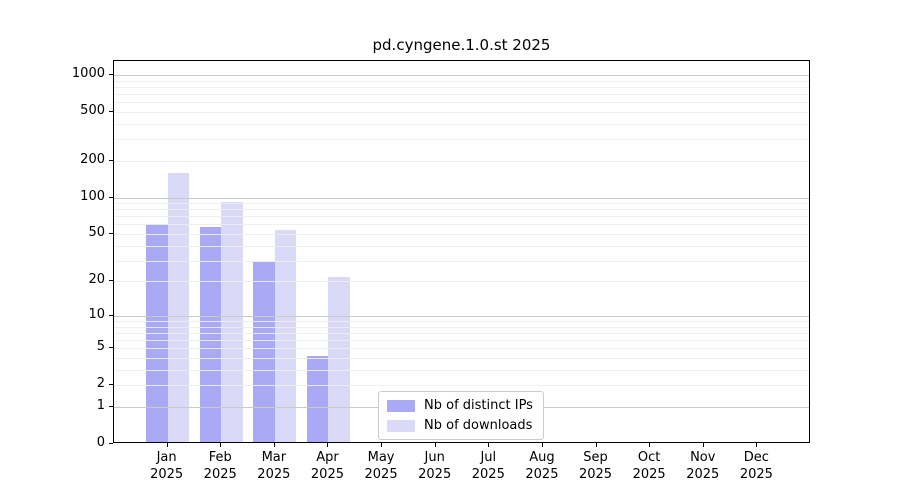  Describe the element at coordinates (461, 415) in the screenshot. I see `legend: Nb of distinct IPs Nb of downloads` at that location.